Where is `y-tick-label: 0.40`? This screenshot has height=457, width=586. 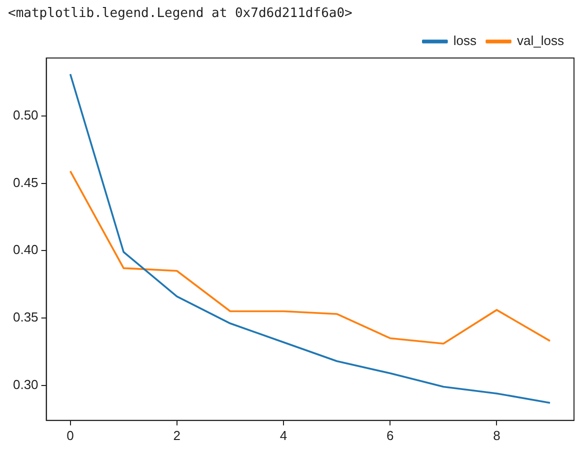
y-tick-label: 0.40 is located at coordinates (25, 250).